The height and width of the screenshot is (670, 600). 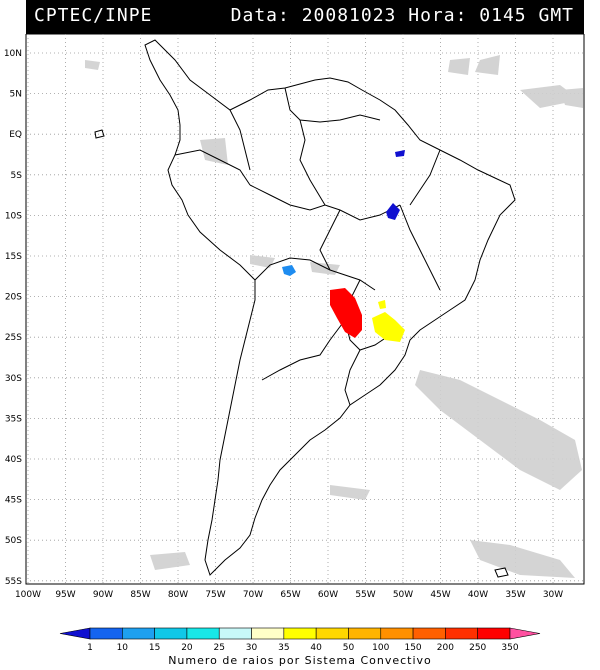 What do you see at coordinates (219, 648) in the screenshot?
I see `legend-tick: 25` at bounding box center [219, 648].